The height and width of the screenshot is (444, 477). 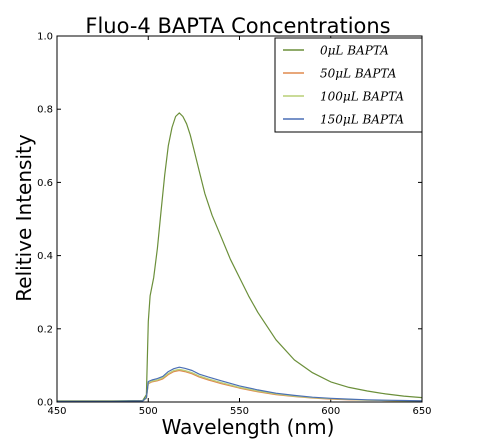 I want to click on x-tick-label: 550, so click(x=239, y=411).